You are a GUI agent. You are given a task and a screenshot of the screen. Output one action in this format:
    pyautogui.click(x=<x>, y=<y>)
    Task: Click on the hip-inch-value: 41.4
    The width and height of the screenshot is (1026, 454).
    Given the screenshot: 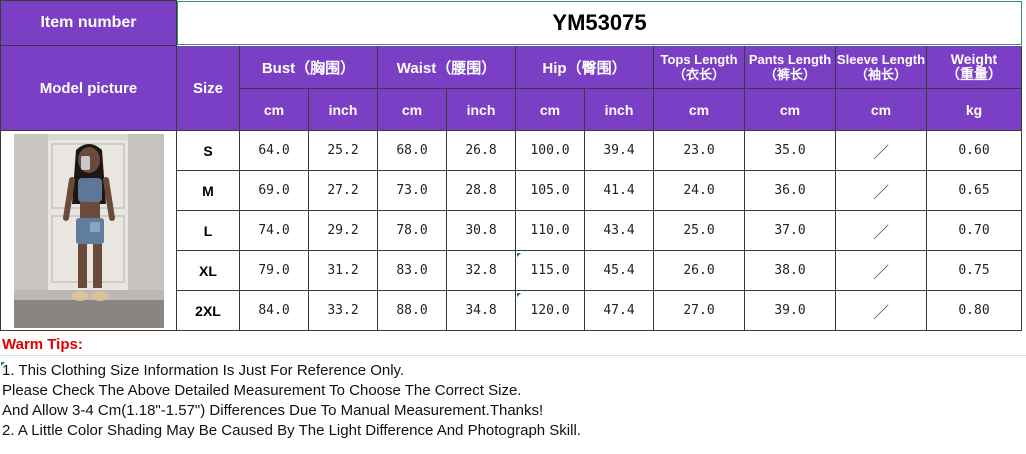 What is the action you would take?
    pyautogui.click(x=619, y=191)
    